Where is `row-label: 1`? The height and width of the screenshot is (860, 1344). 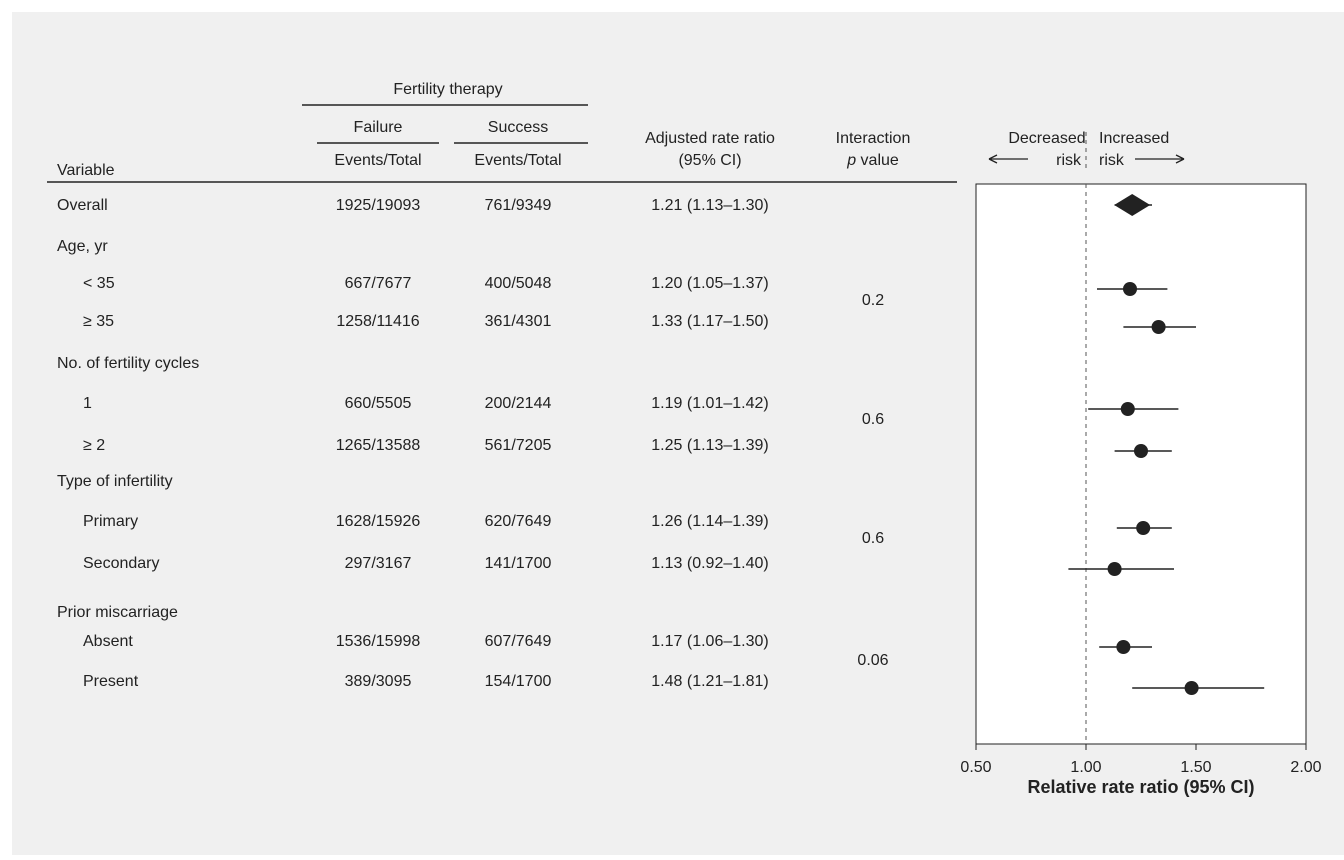
row-label: 1 is located at coordinates (87, 403).